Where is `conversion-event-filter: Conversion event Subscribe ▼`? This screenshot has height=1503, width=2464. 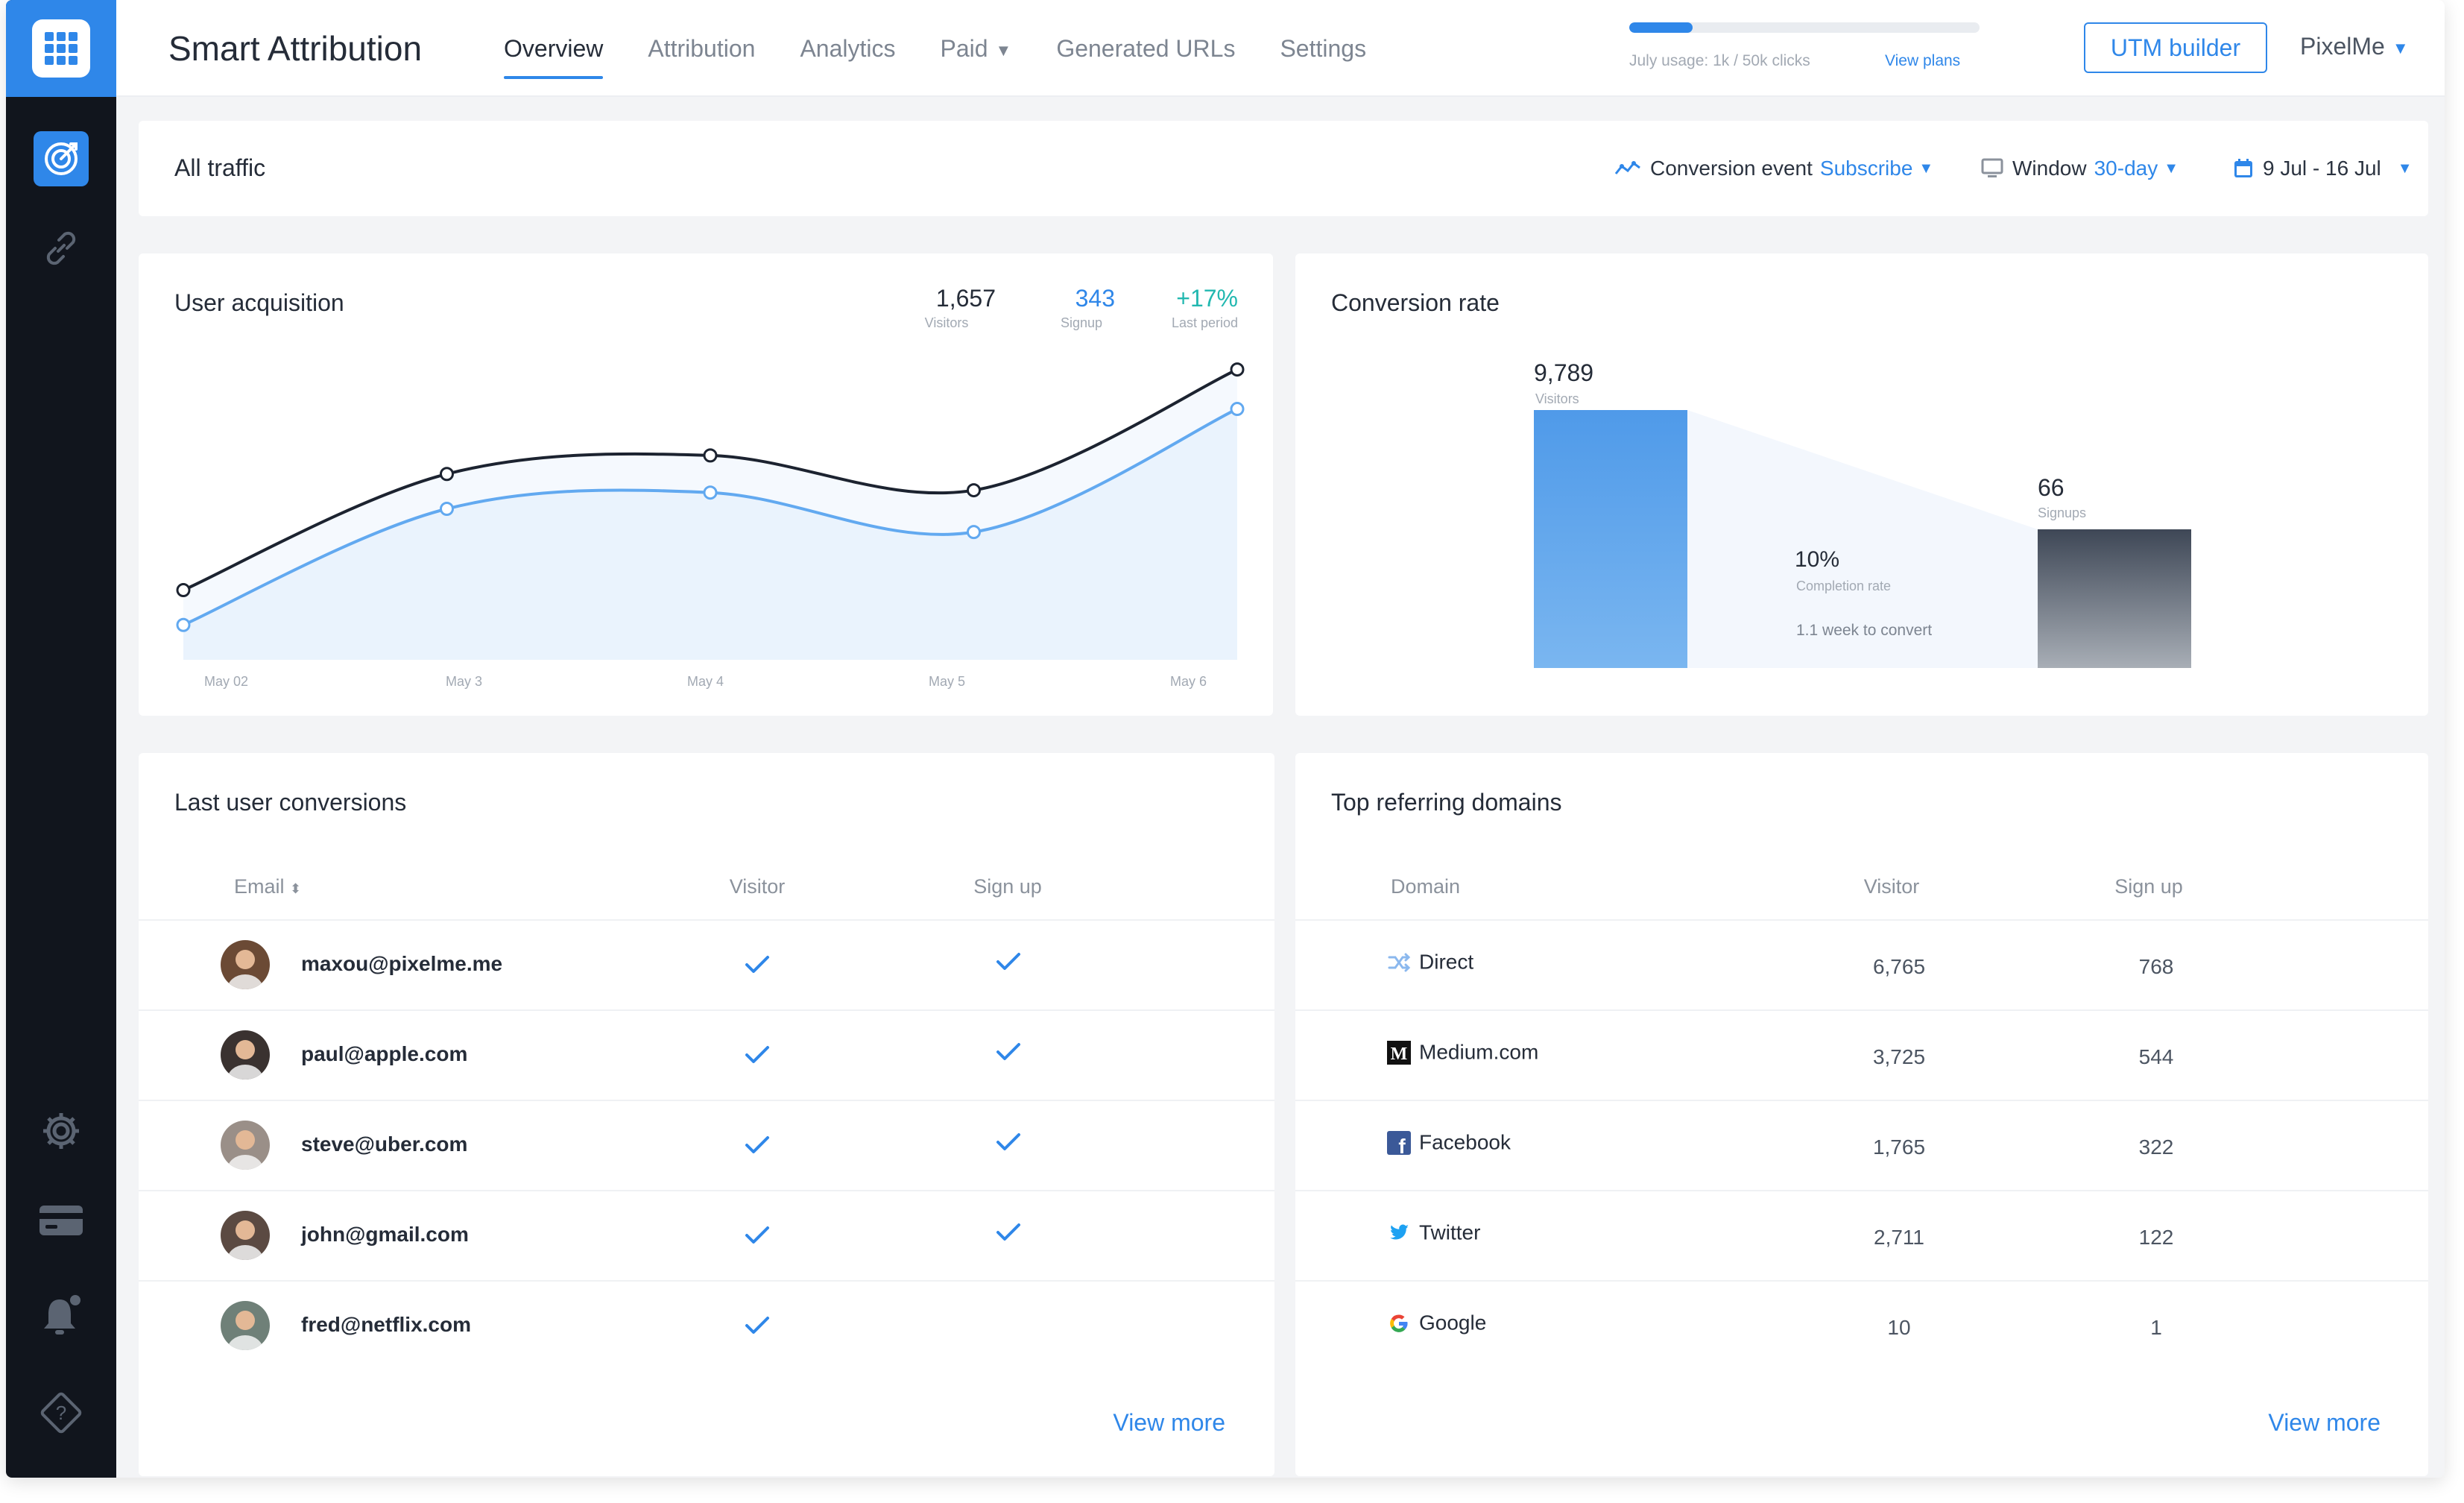
conversion-event-filter: Conversion event Subscribe ▼ is located at coordinates (1773, 168).